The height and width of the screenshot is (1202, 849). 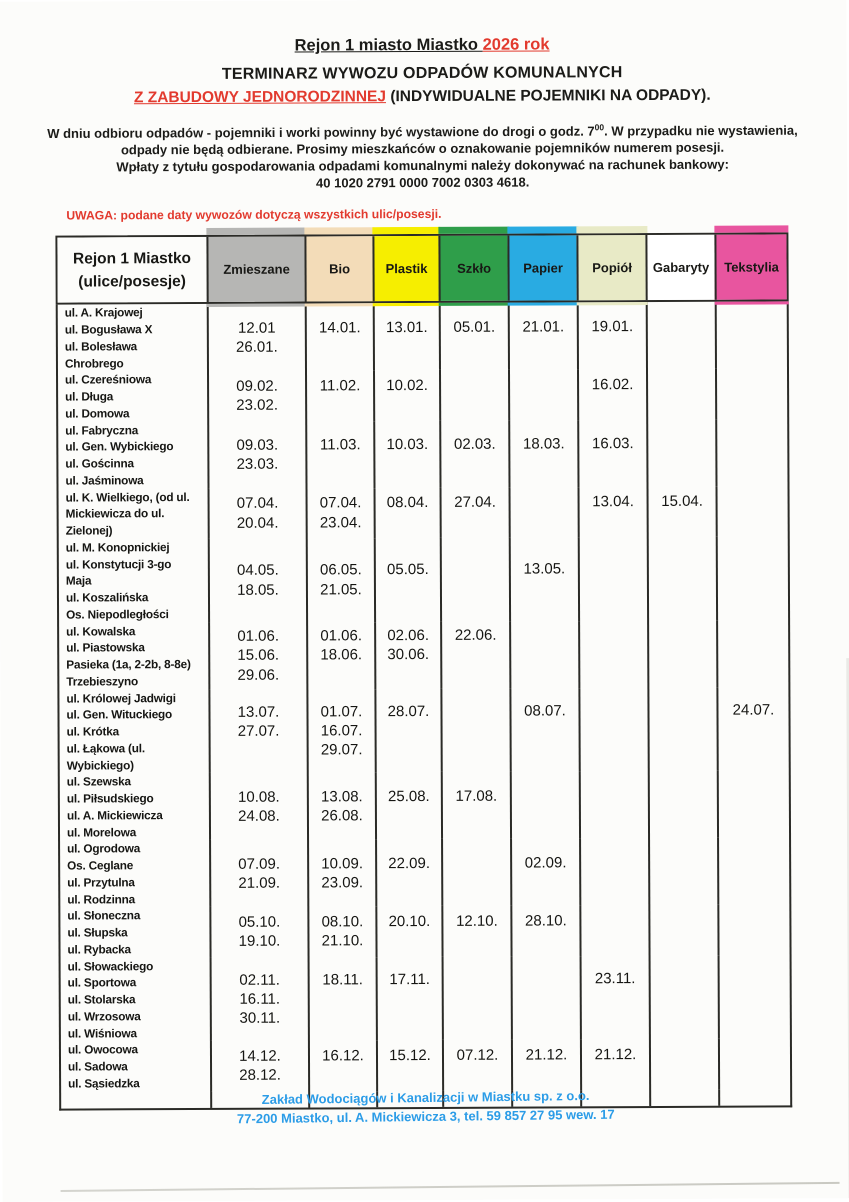 I want to click on dates-cell-zmieszane: 02.11. 16.11. 30.11., so click(x=258, y=999).